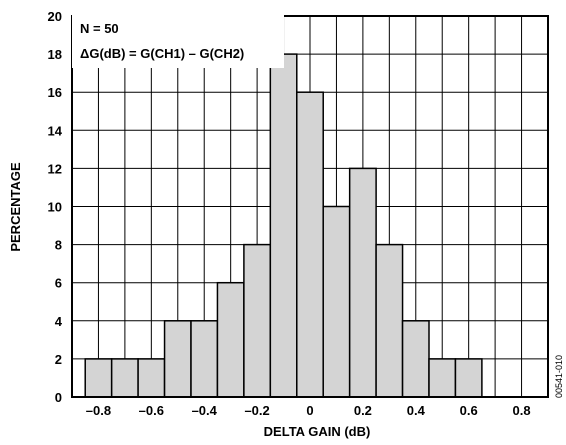 This screenshot has width=566, height=445. I want to click on y-tick-label: 16, so click(55, 92).